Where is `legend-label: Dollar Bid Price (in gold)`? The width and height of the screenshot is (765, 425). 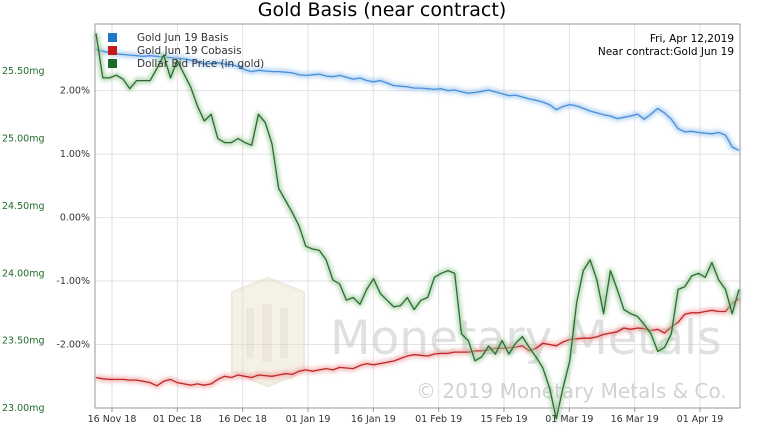
legend-label: Dollar Bid Price (in gold) is located at coordinates (200, 64).